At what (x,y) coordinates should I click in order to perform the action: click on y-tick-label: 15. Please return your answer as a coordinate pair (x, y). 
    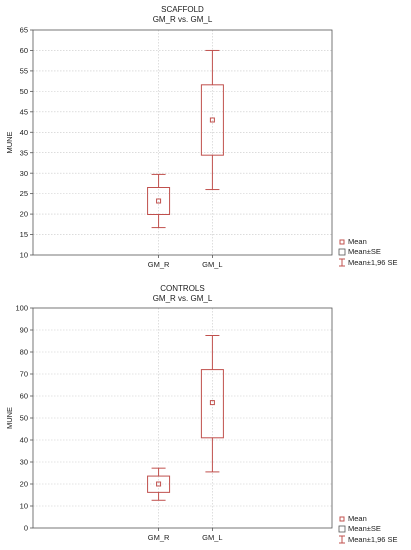
    Looking at the image, I should click on (24, 234).